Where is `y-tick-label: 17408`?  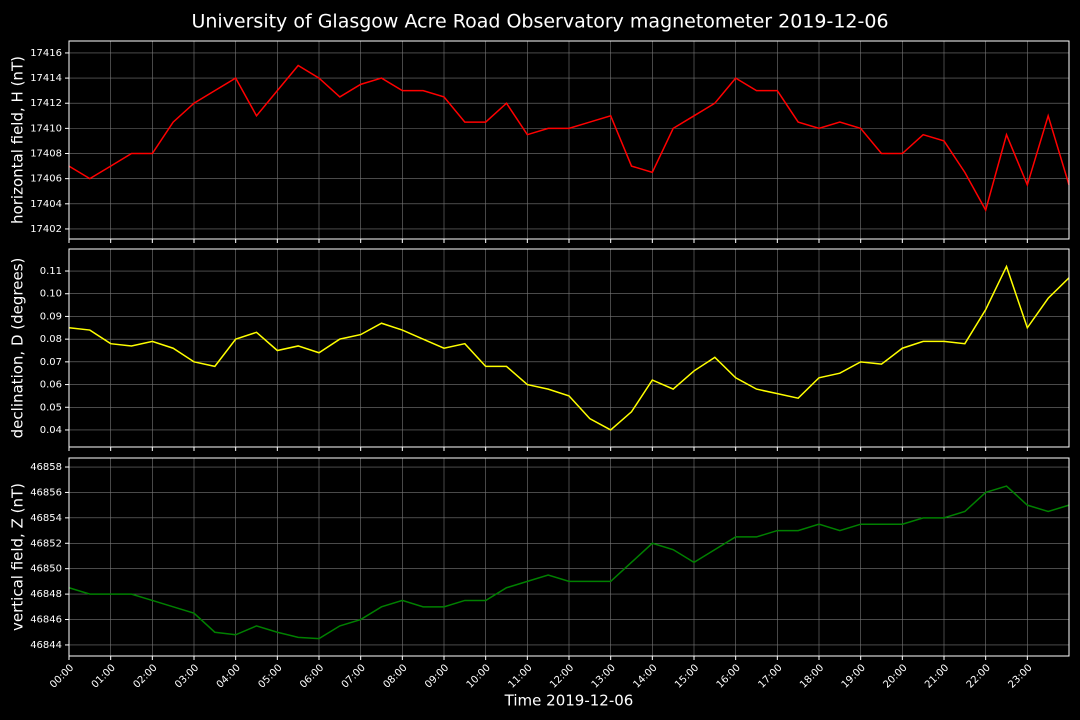 y-tick-label: 17408 is located at coordinates (46, 154).